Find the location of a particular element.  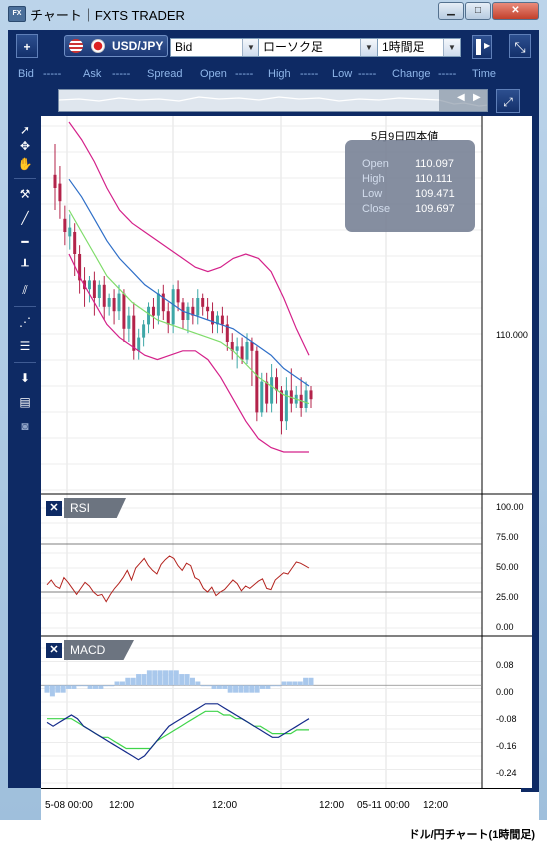

macd-tick: 0.08 is located at coordinates (505, 665).